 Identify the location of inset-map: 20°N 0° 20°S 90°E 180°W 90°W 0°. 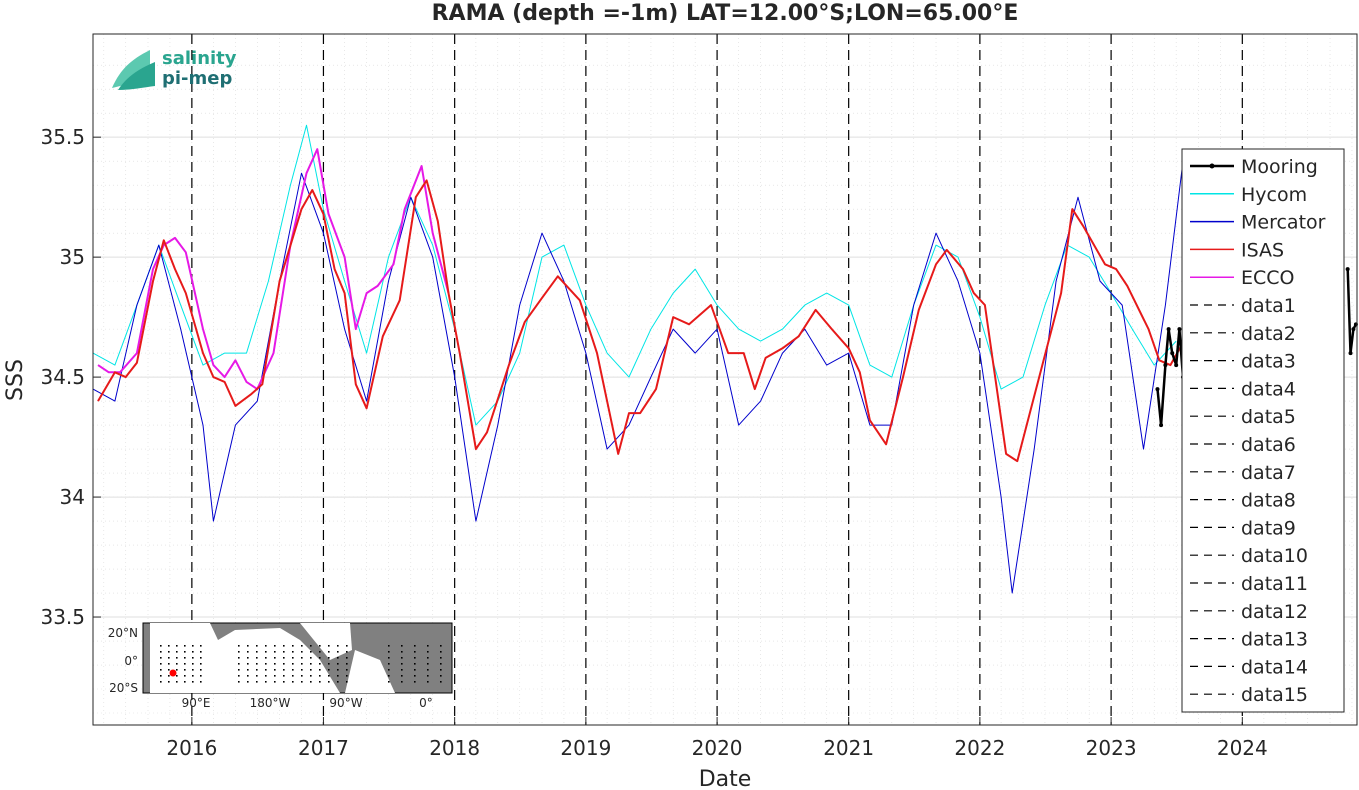
(280, 666).